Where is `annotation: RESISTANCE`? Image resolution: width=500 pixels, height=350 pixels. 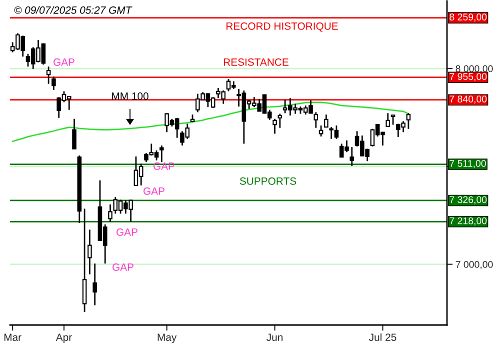
annotation: RESISTANCE is located at coordinates (256, 62).